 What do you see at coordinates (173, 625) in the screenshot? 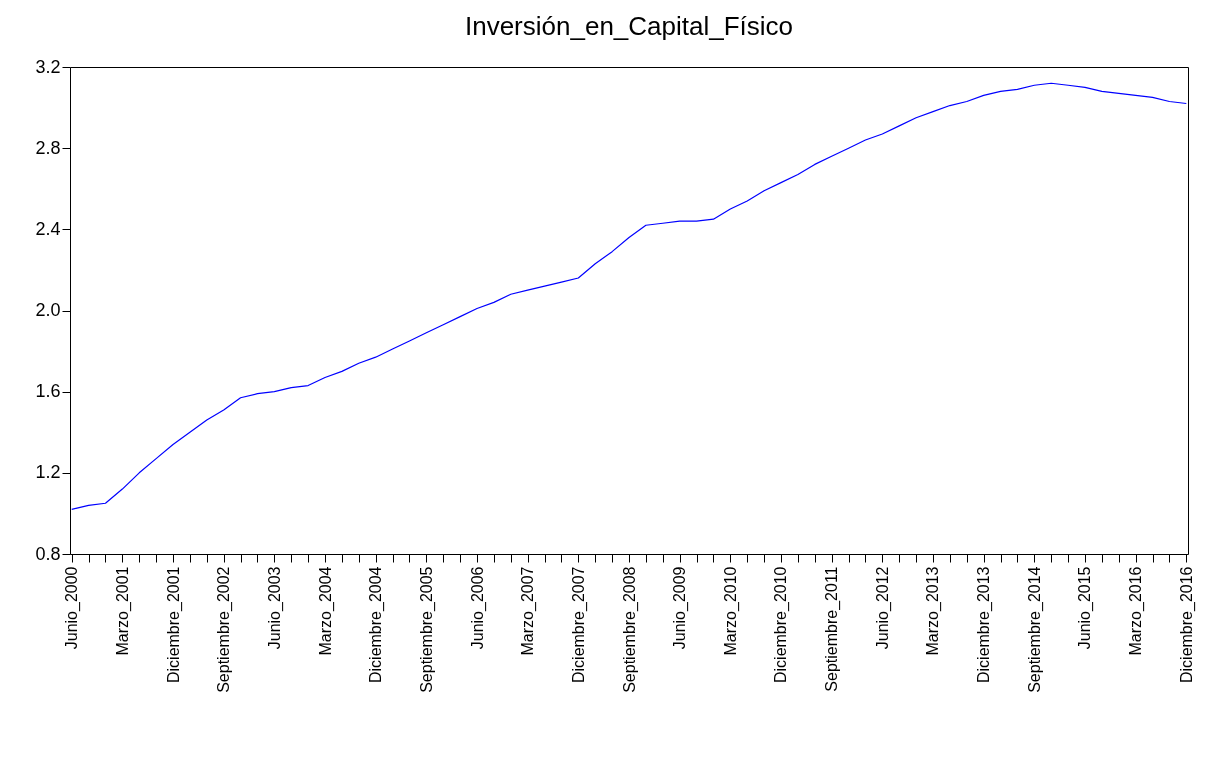
I see `x-tick-label: Diciembre_2001` at bounding box center [173, 625].